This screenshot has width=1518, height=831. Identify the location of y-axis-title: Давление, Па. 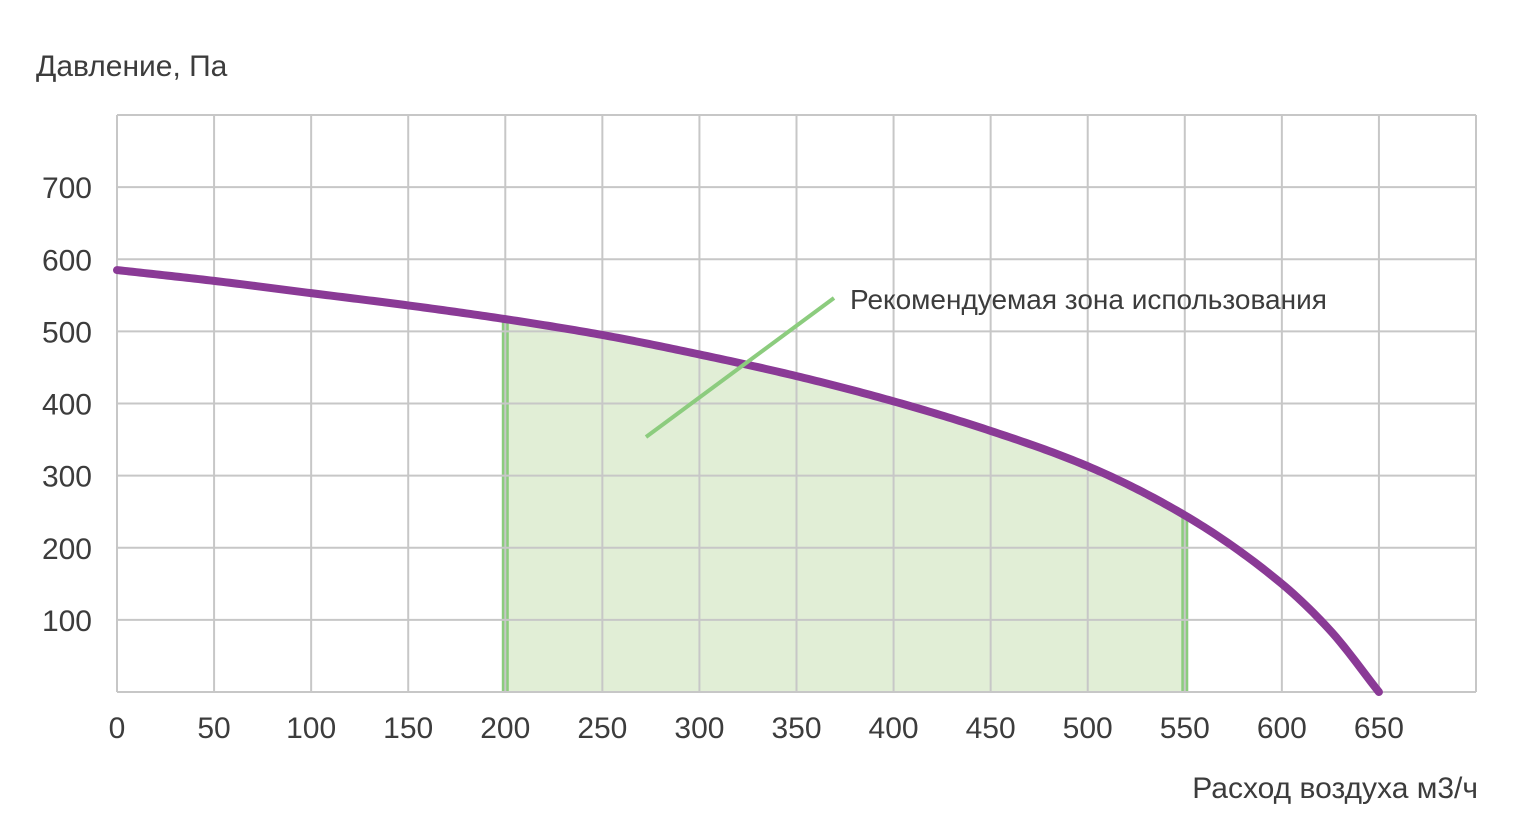
(132, 66).